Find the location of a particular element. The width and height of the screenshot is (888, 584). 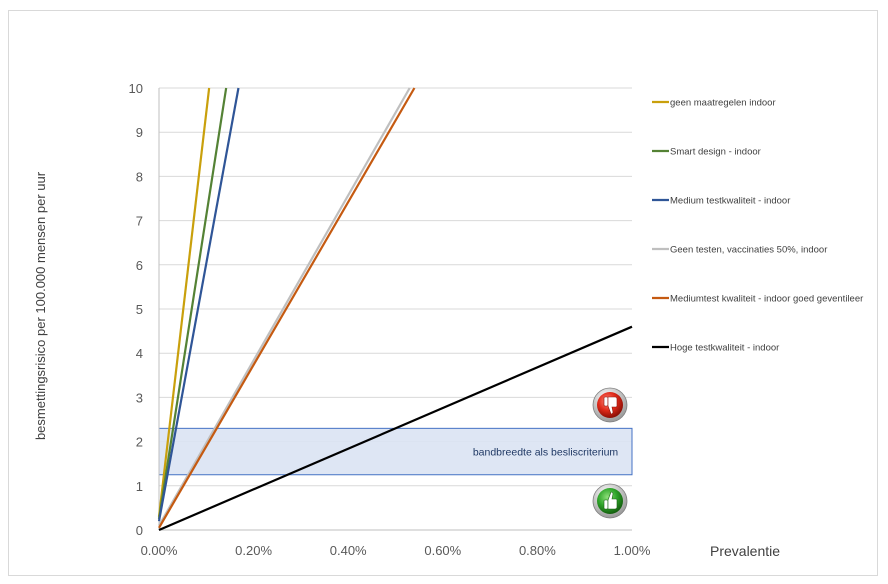

y-tick-label: 1 is located at coordinates (139, 486).